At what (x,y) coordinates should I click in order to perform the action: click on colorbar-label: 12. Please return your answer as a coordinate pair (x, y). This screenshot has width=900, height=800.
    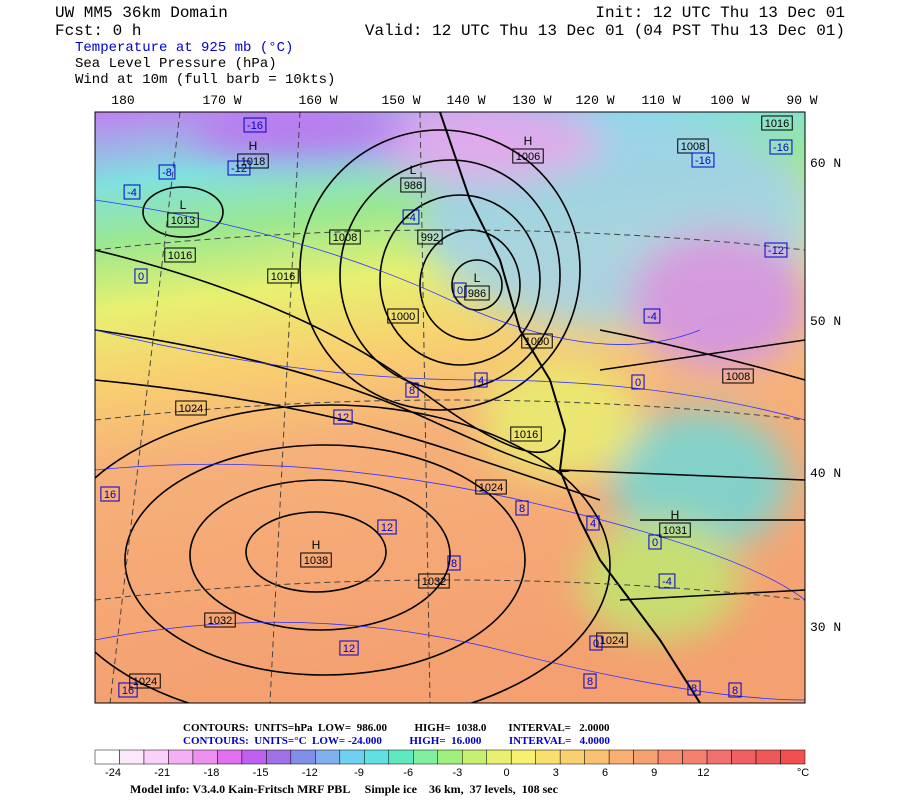
    Looking at the image, I should click on (703, 773).